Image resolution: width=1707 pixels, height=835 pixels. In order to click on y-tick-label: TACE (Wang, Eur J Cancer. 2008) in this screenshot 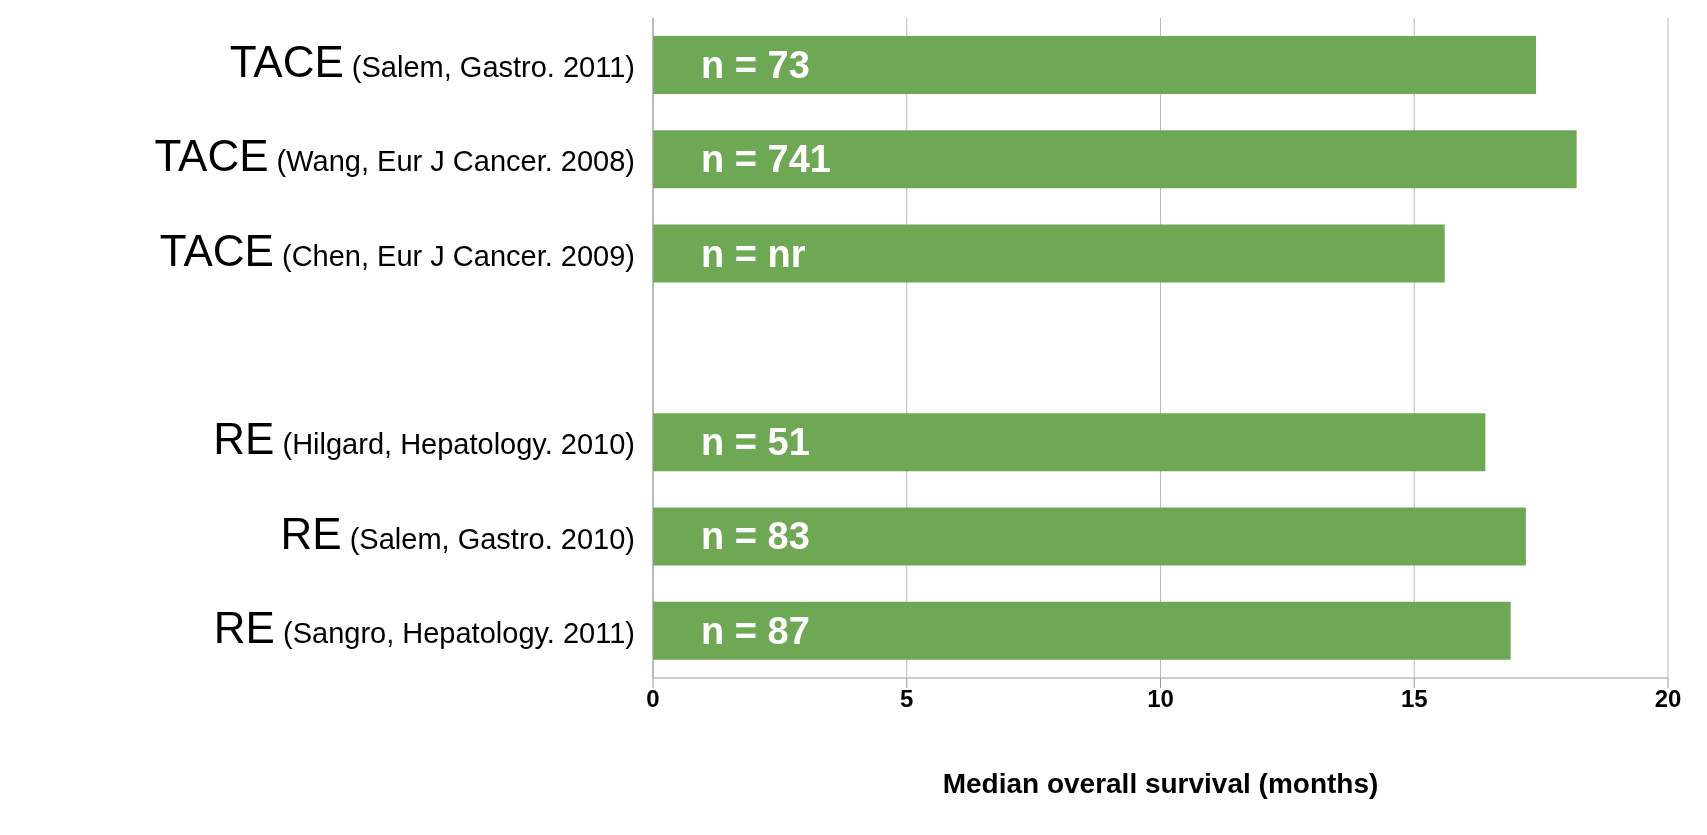, I will do `click(394, 156)`.